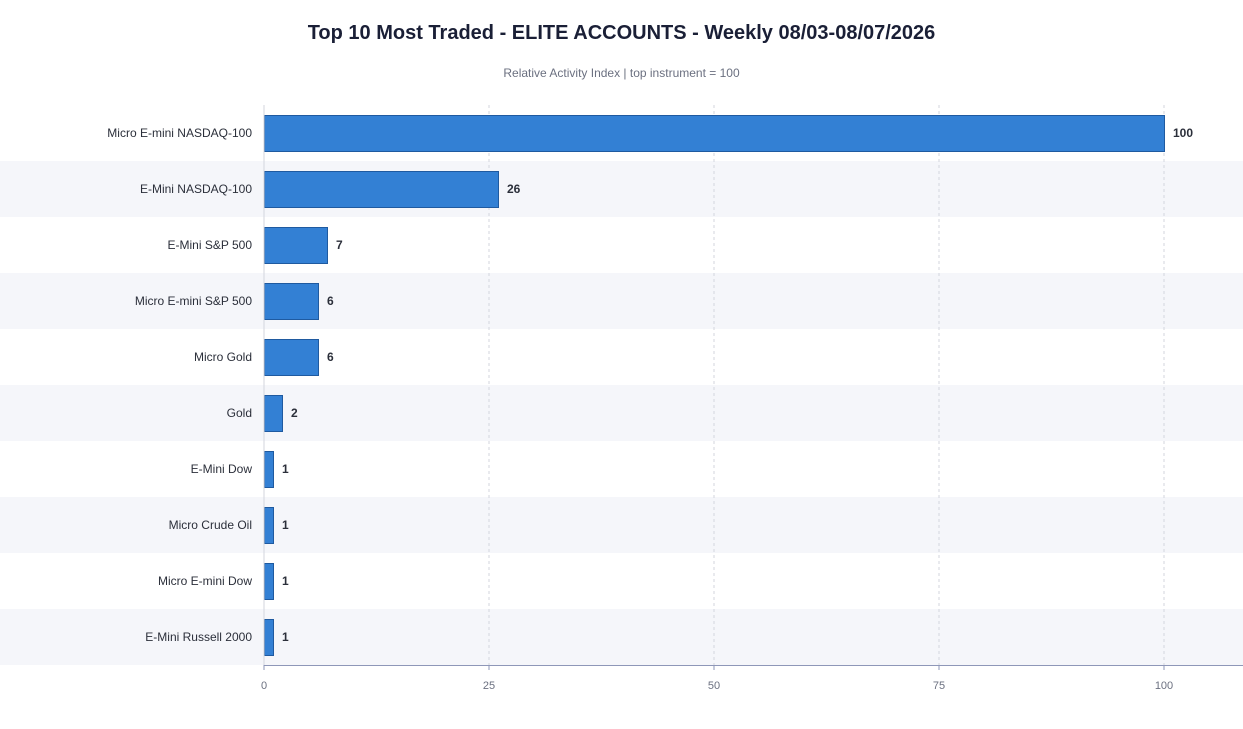 Image resolution: width=1243 pixels, height=729 pixels. Describe the element at coordinates (714, 686) in the screenshot. I see `tick-label: 50` at that location.